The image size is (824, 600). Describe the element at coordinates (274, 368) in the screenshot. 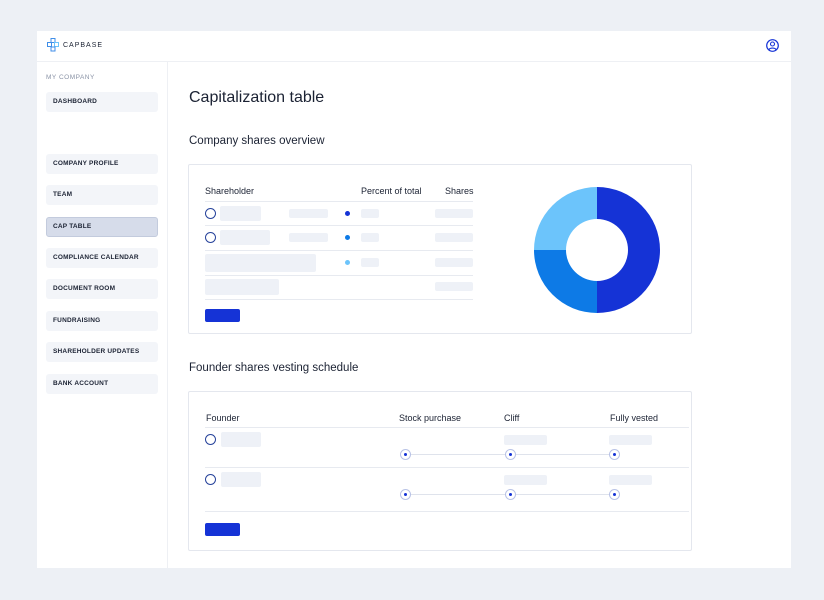

I see `vesting-title: Founder shares vesting schedule` at that location.